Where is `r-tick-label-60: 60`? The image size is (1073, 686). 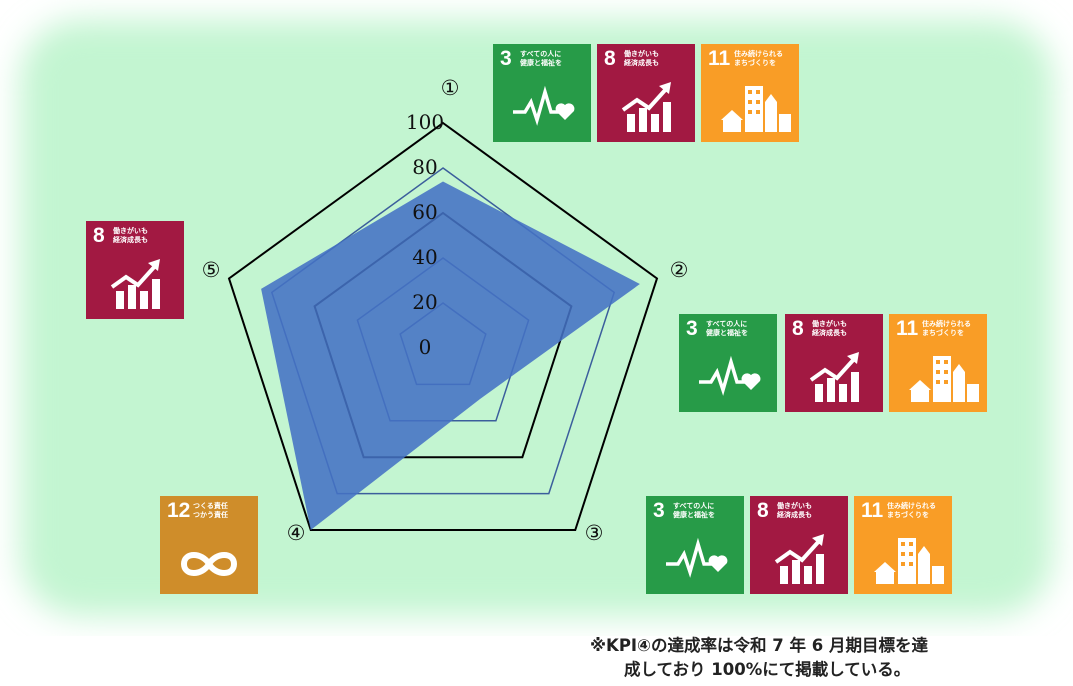
r-tick-label-60: 60 is located at coordinates (424, 212).